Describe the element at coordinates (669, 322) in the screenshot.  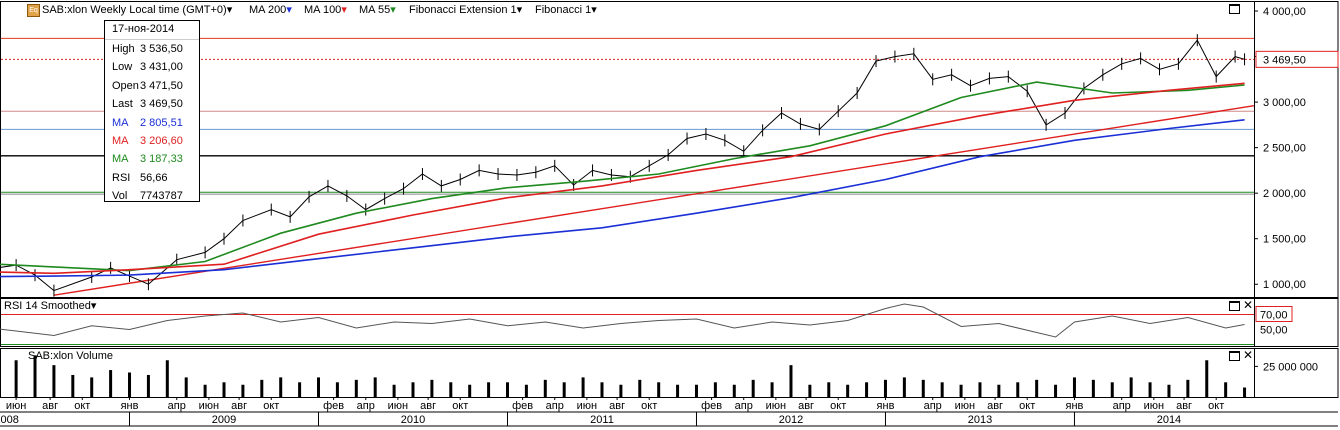
I see `pane-frame-rsi` at that location.